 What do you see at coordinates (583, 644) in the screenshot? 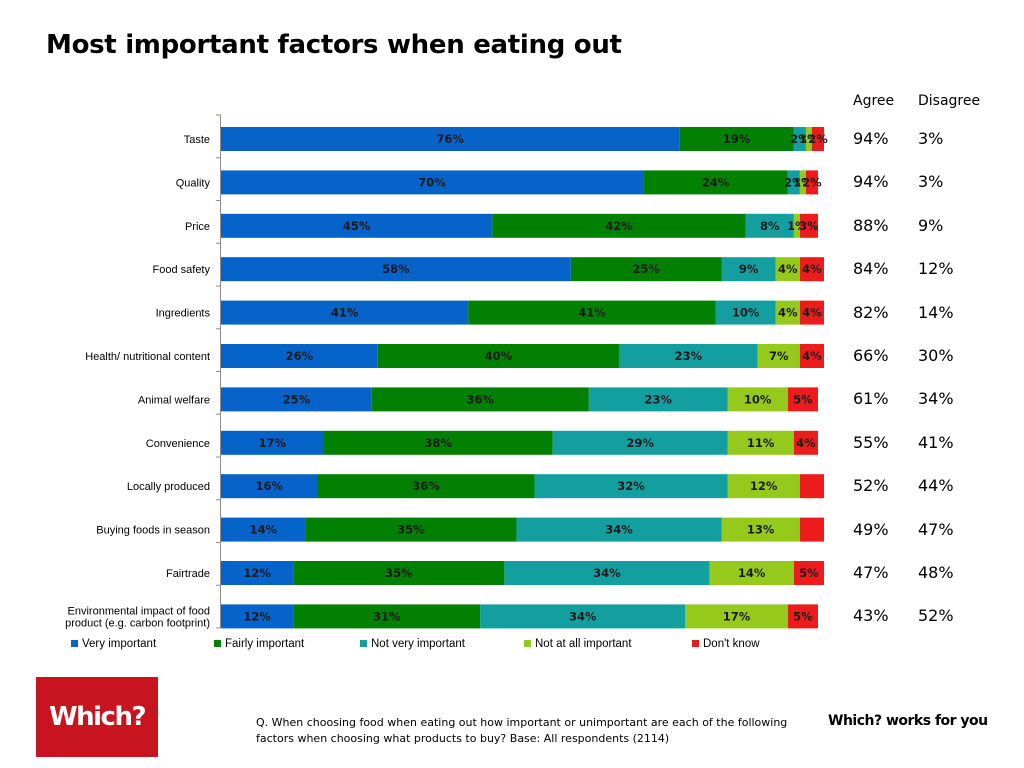
I see `legend-label: Not at all important` at bounding box center [583, 644].